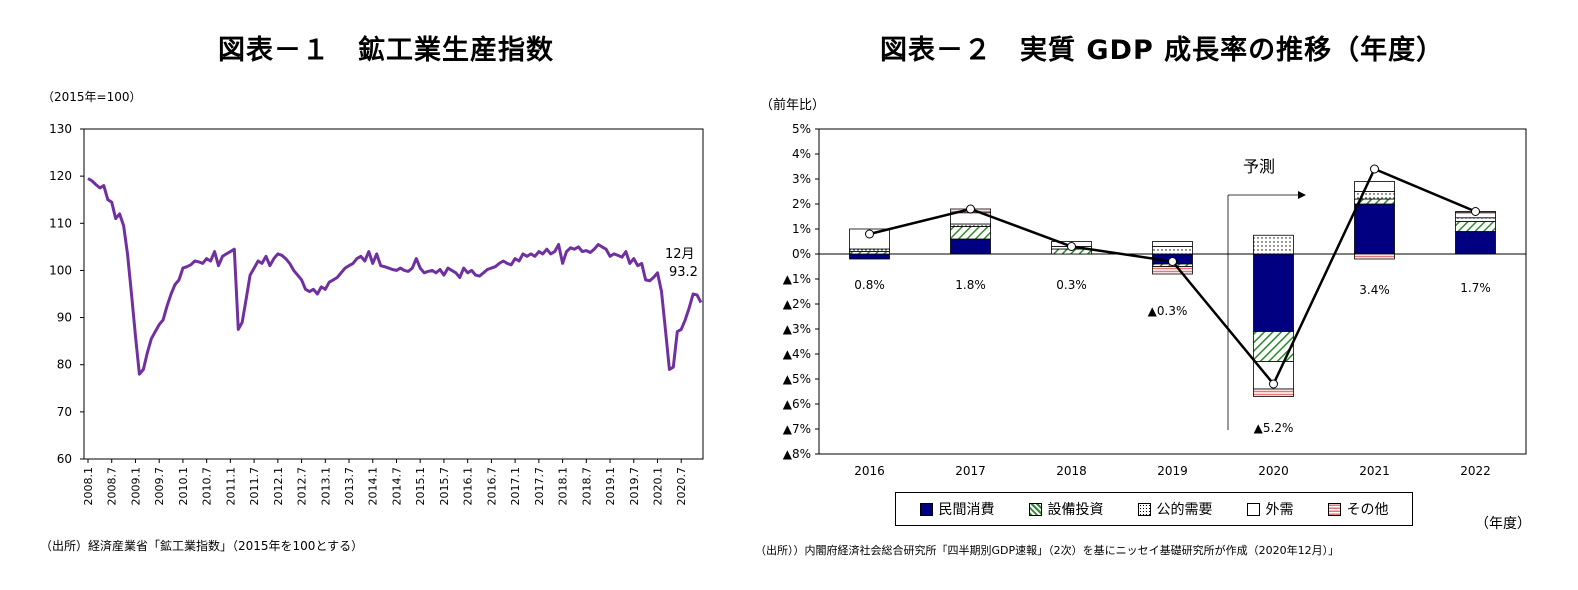 The width and height of the screenshot is (1578, 590). Describe the element at coordinates (1172, 356) in the screenshot. I see `real-gdp-data-labels: 0.8% 1.8% 0.3% ▲0.3% ▲5.2% 3.4% 1.7%` at that location.